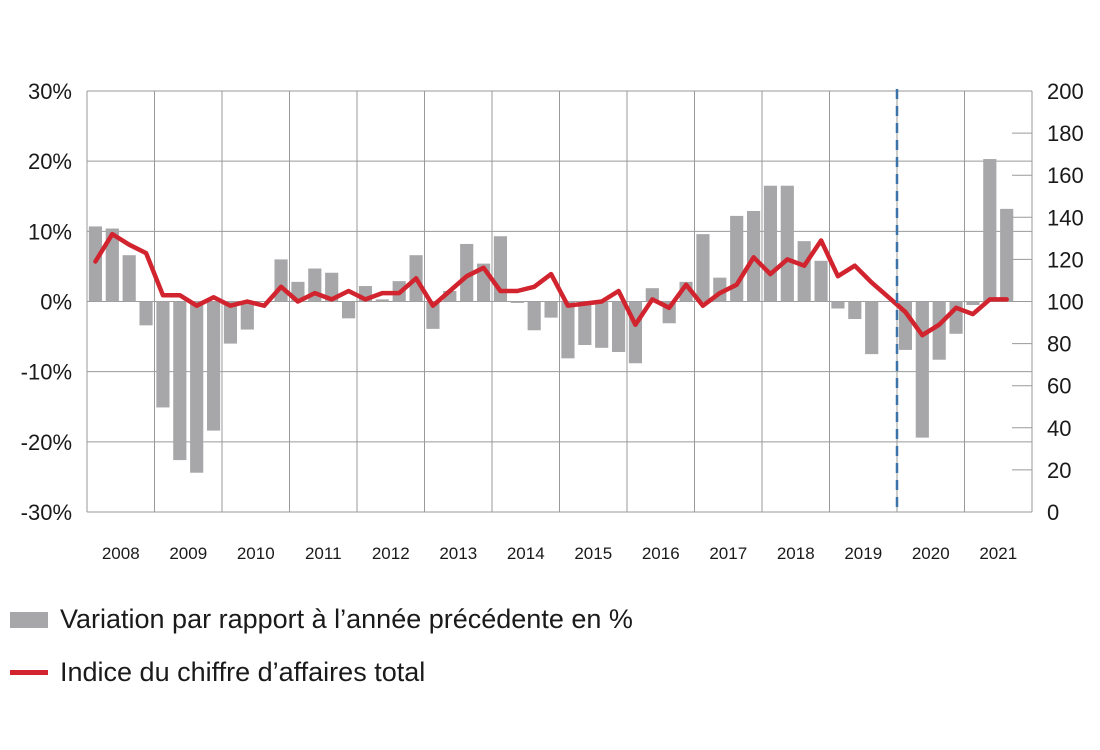 The width and height of the screenshot is (1100, 750). I want to click on legend-swatch-line, so click(29, 672).